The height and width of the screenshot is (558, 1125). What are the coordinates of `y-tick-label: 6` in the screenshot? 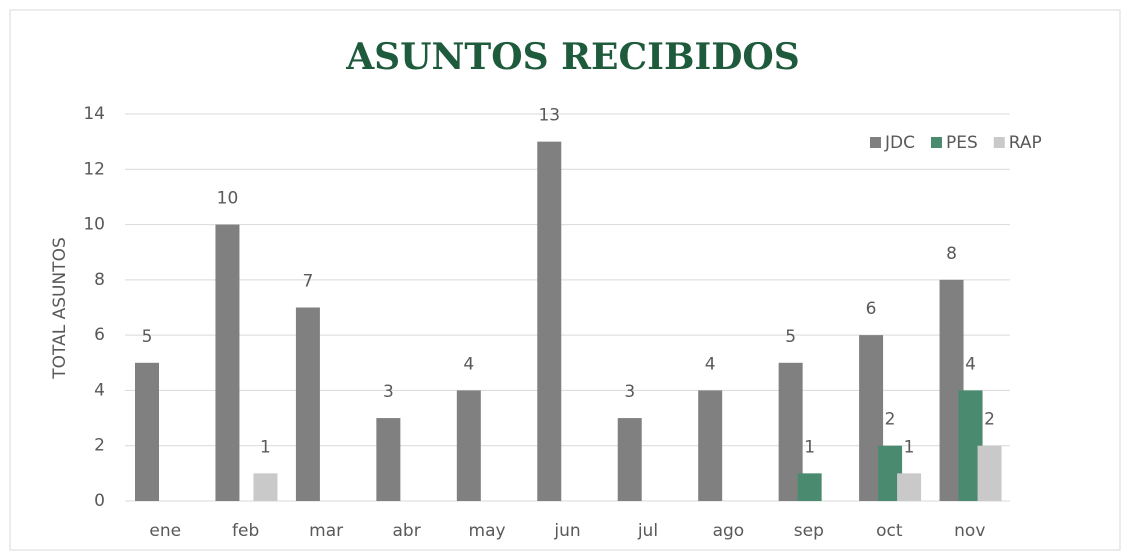 It's located at (99, 335).